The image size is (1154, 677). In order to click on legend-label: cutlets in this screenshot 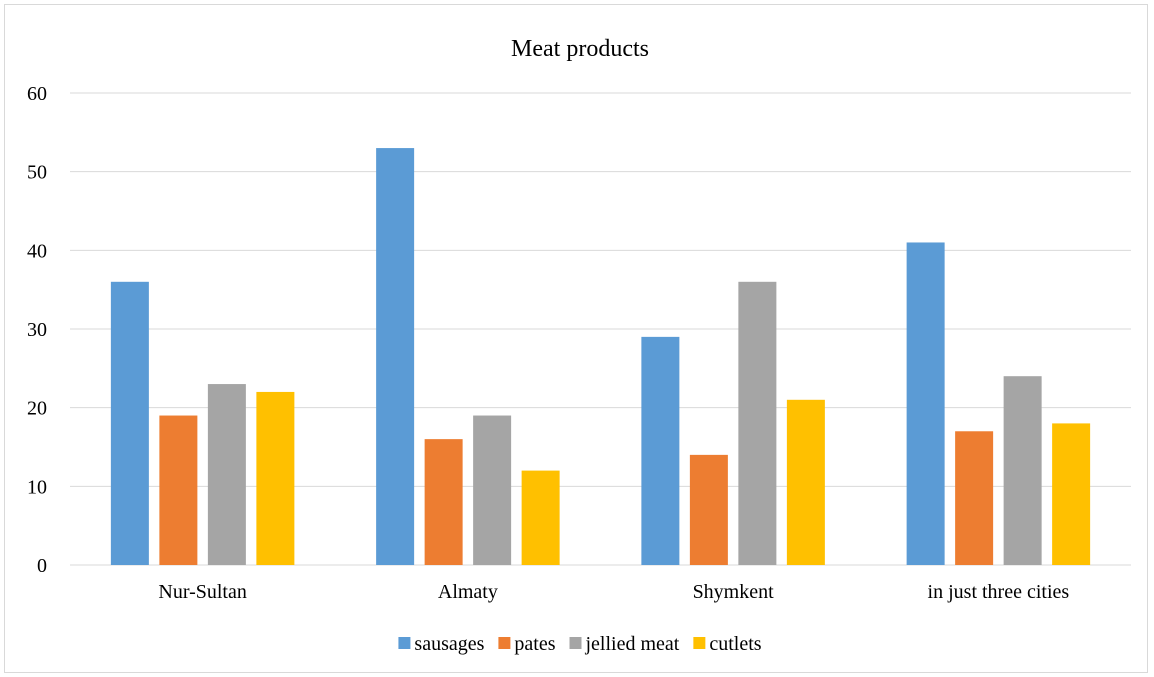, I will do `click(735, 644)`.